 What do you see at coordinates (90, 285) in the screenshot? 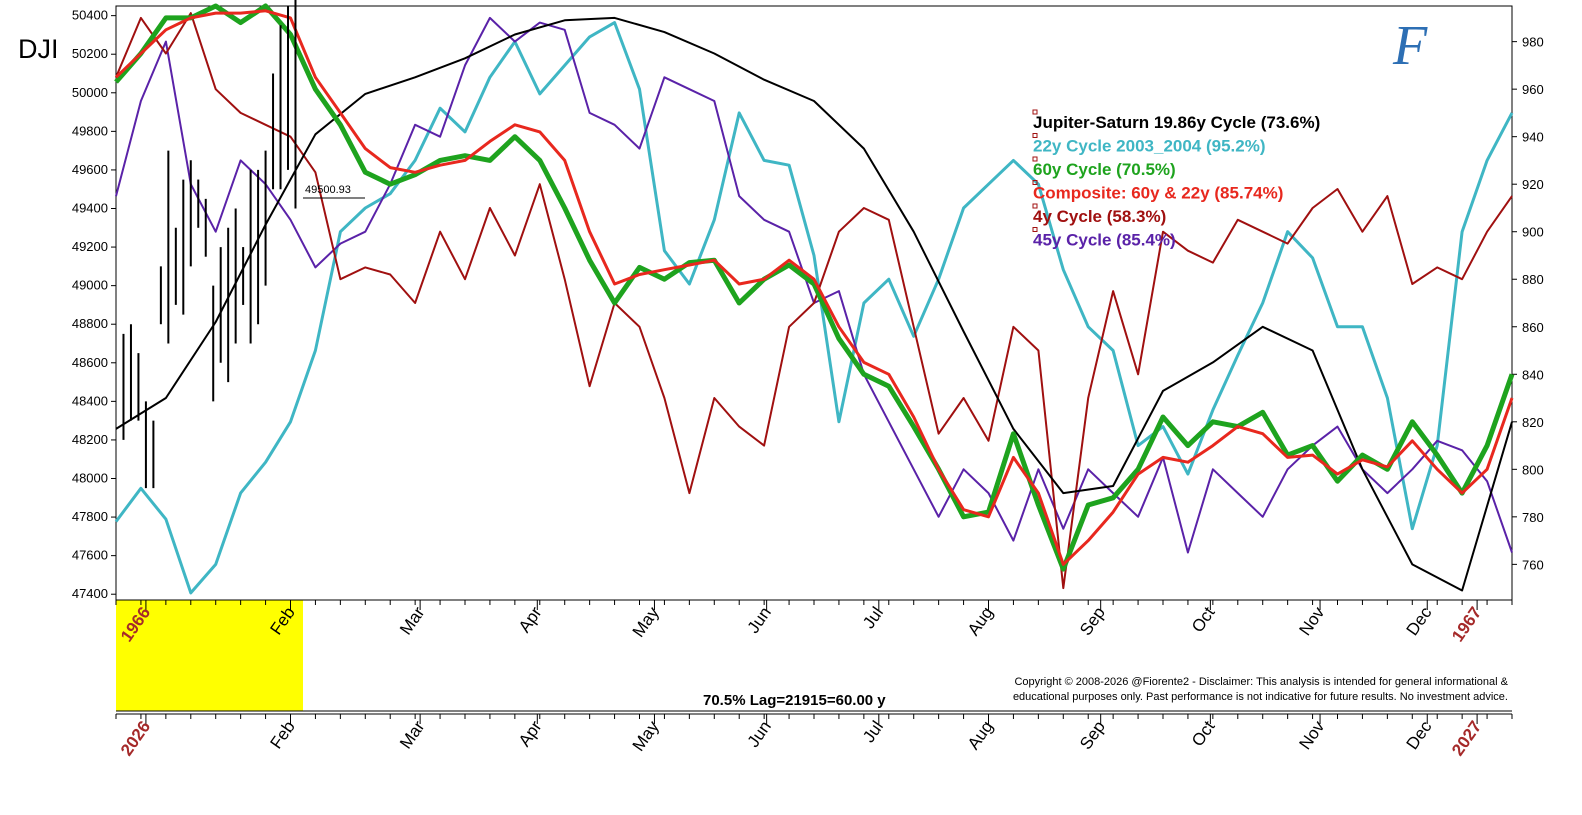
I see `left-tick-label: 49000` at bounding box center [90, 285].